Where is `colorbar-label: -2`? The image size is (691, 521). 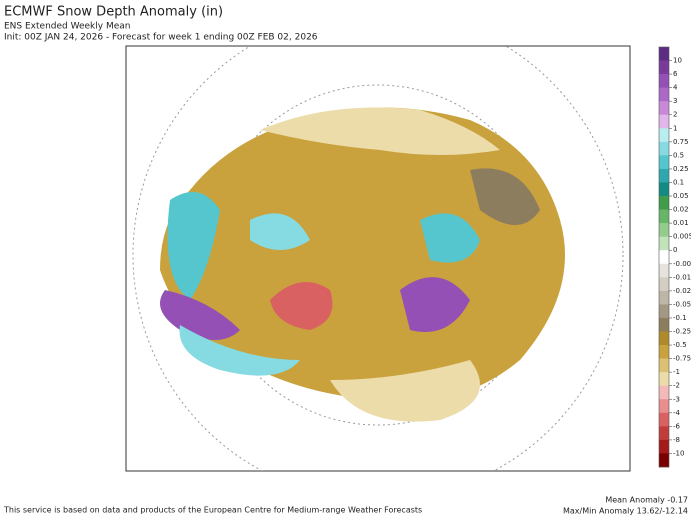
colorbar-label: -2 is located at coordinates (676, 386).